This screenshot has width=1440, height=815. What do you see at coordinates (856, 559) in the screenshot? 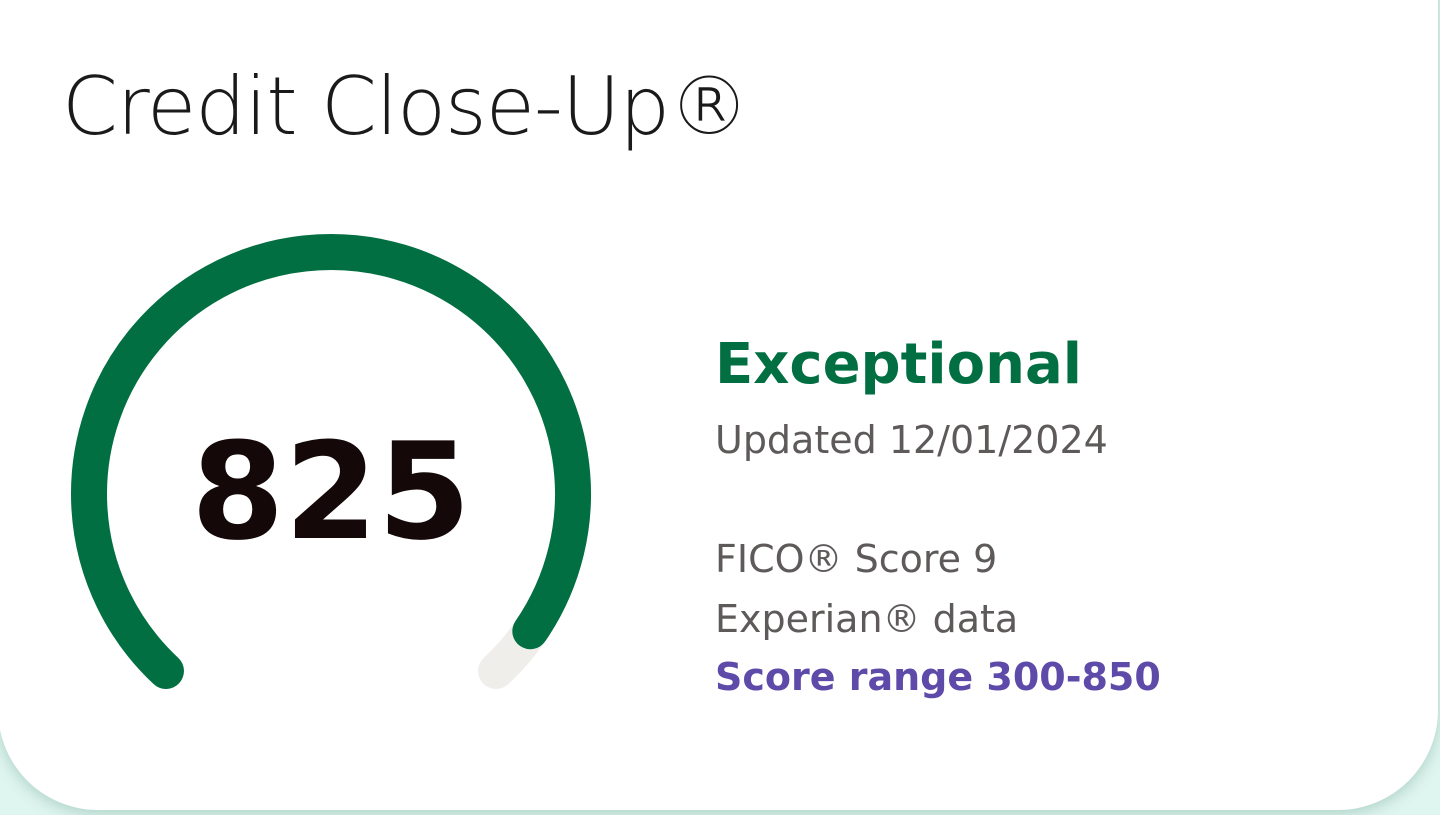
I see `score-model: FICO® Score 9` at bounding box center [856, 559].